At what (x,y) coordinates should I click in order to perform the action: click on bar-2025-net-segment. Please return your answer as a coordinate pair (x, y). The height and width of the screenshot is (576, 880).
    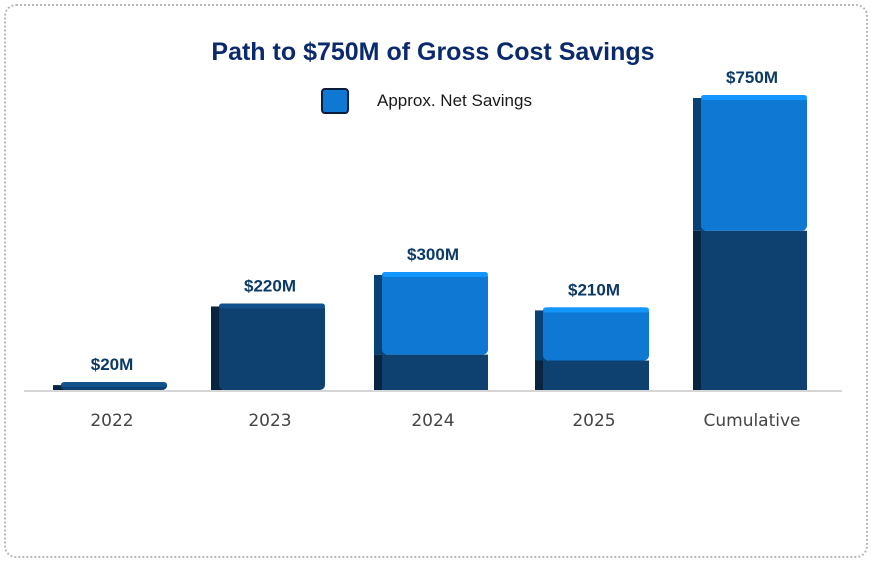
    Looking at the image, I should click on (596, 334).